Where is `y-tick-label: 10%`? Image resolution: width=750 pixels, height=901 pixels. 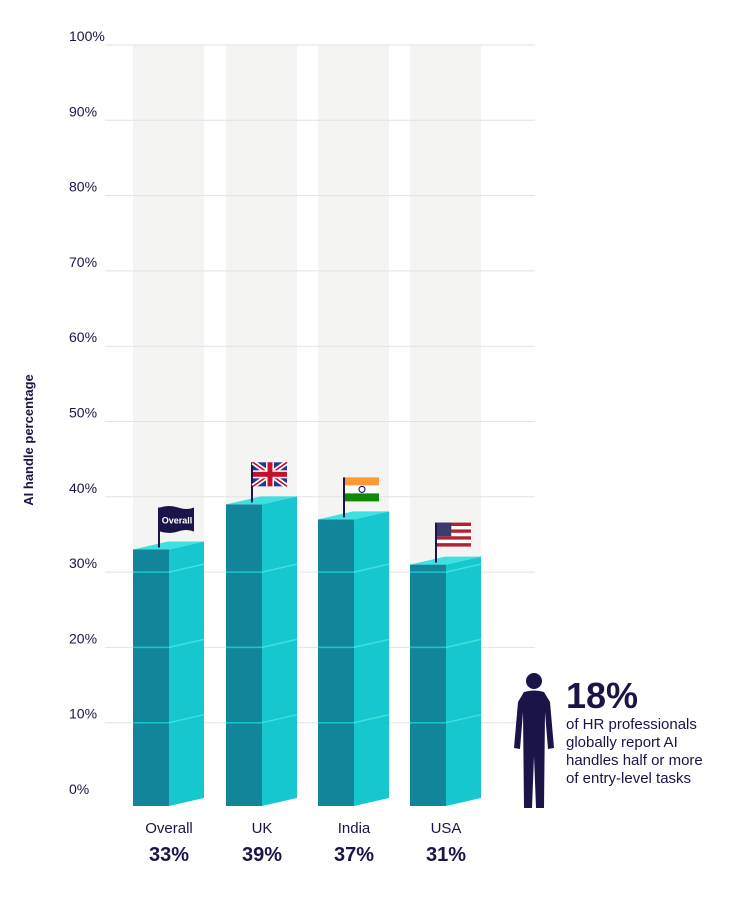
y-tick-label: 10% is located at coordinates (83, 714).